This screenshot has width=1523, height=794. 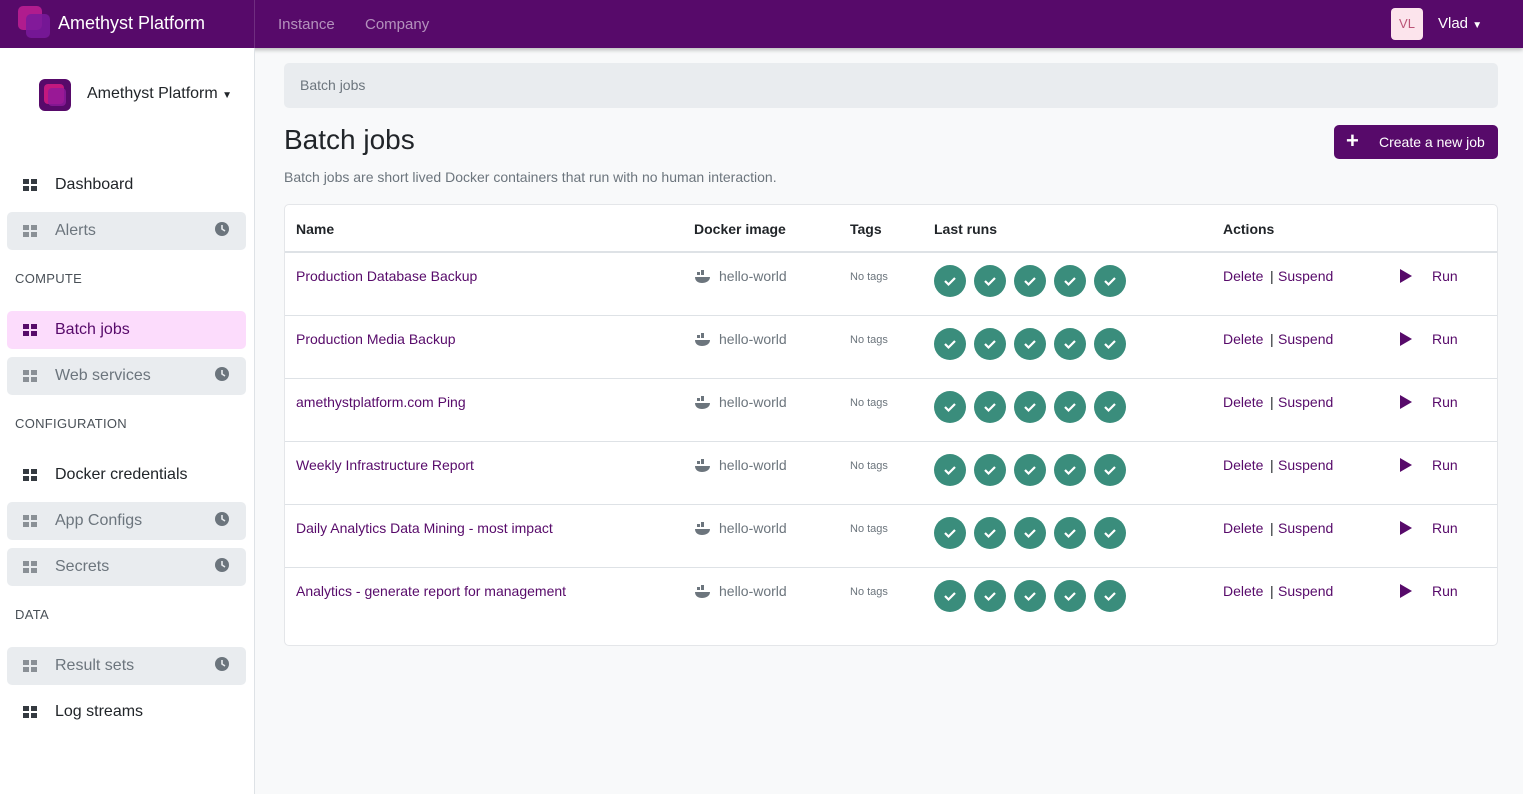 I want to click on play-icon, so click(x=1406, y=278).